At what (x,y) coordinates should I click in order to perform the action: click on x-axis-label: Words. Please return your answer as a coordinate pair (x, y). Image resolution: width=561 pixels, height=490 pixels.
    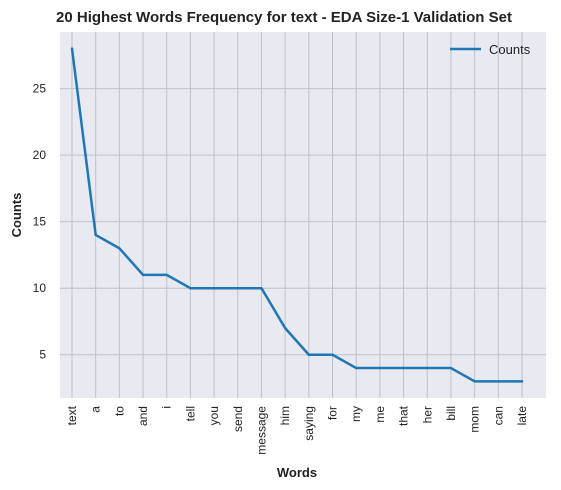
    Looking at the image, I should click on (297, 472).